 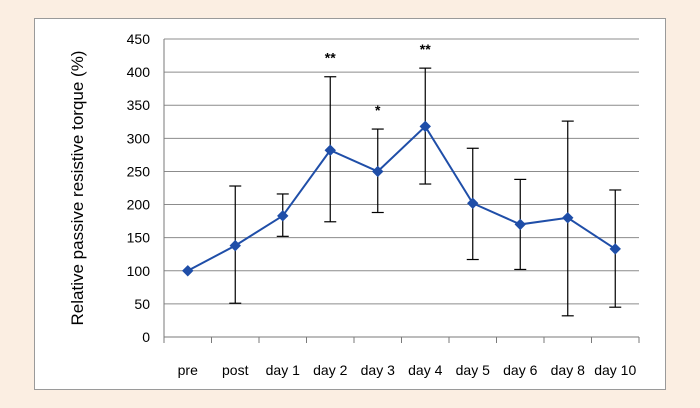 What do you see at coordinates (139, 171) in the screenshot?
I see `y-tick-label: 250` at bounding box center [139, 171].